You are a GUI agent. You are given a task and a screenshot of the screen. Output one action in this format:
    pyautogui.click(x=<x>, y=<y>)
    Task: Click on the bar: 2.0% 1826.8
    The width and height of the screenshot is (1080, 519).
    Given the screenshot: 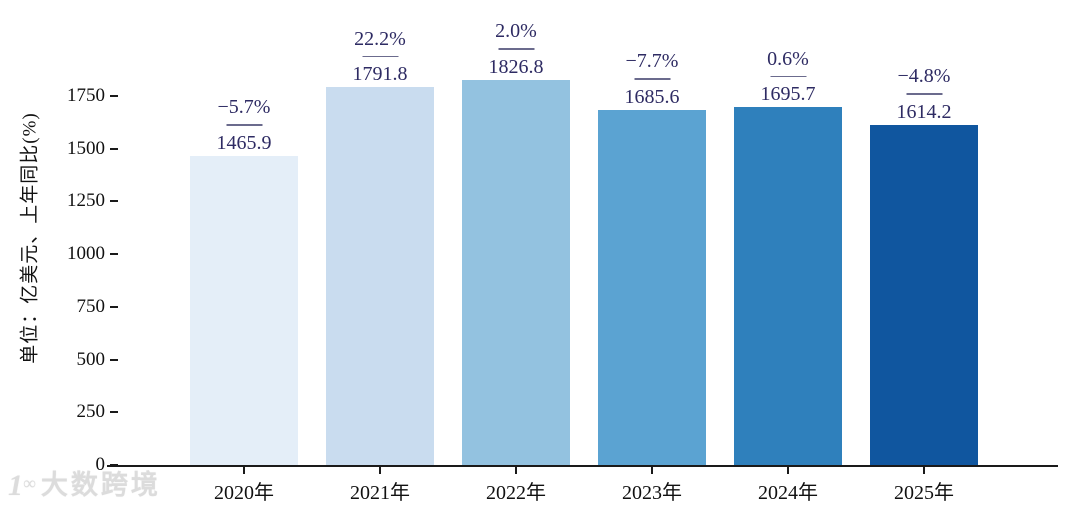 What is the action you would take?
    pyautogui.click(x=516, y=242)
    